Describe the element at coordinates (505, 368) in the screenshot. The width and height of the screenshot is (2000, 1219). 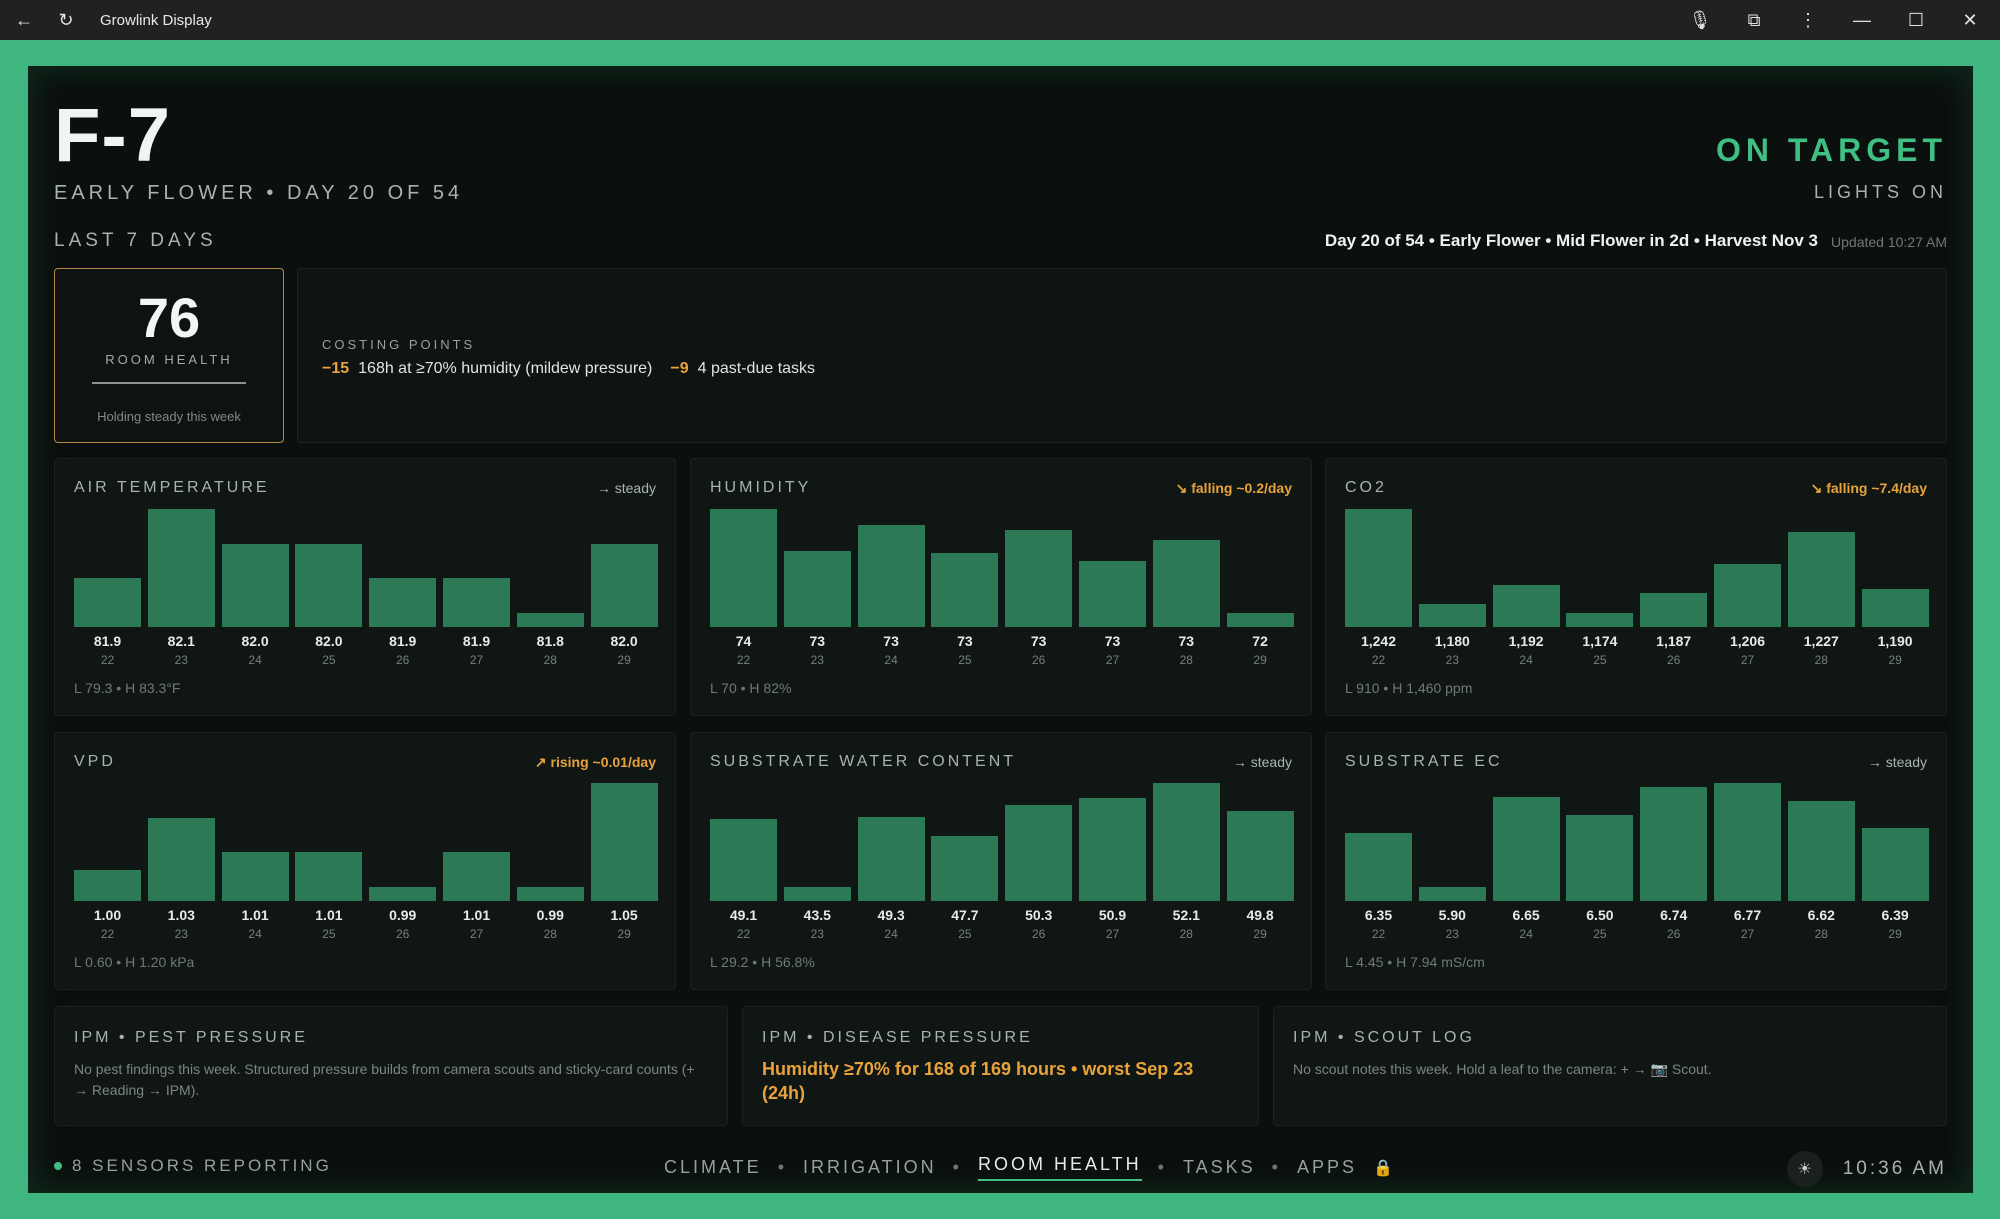
I see `cost-reason: 168h at ≥70% humidity (mildew pressure)` at that location.